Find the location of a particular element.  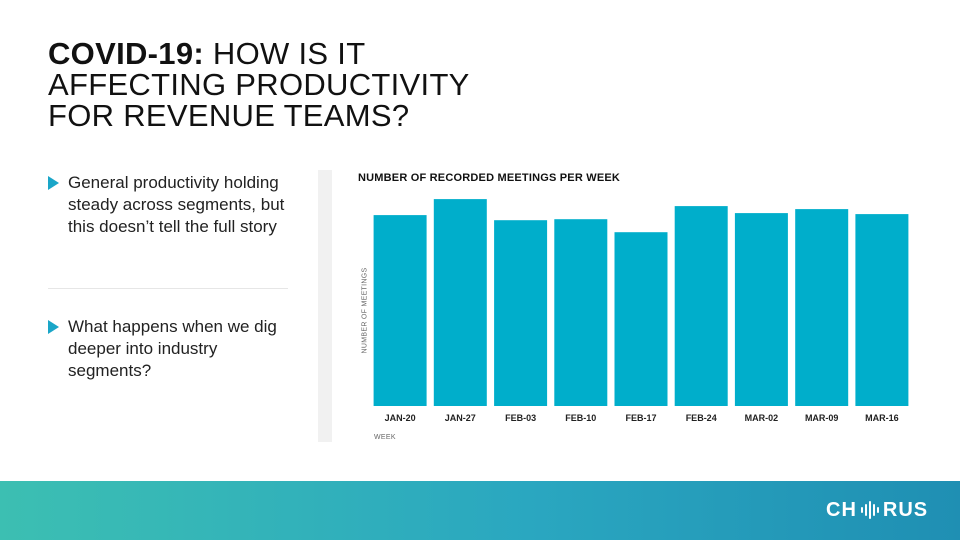

chart-x-axis-label: WEEK is located at coordinates (385, 437).